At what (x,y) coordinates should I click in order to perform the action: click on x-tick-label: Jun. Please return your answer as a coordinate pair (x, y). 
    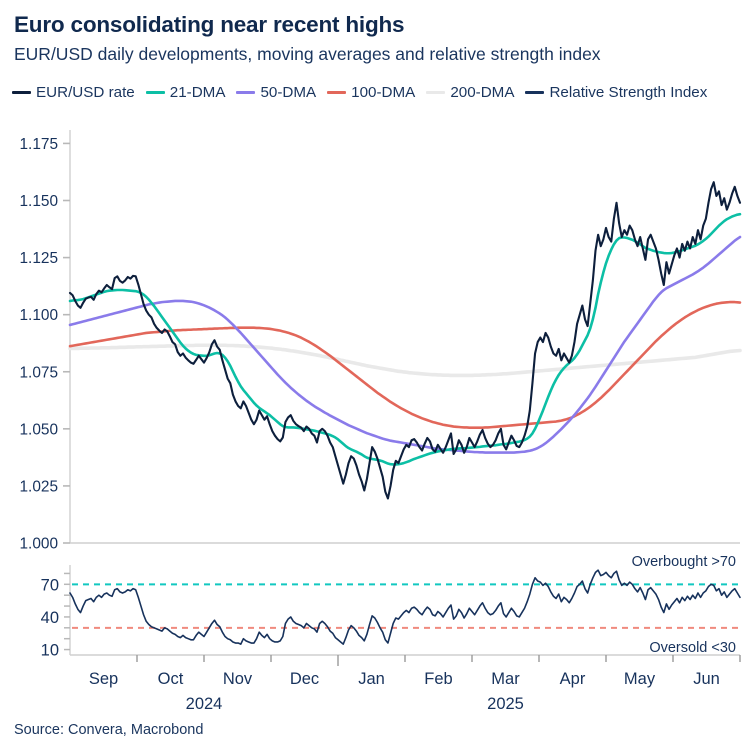
    Looking at the image, I should click on (706, 679).